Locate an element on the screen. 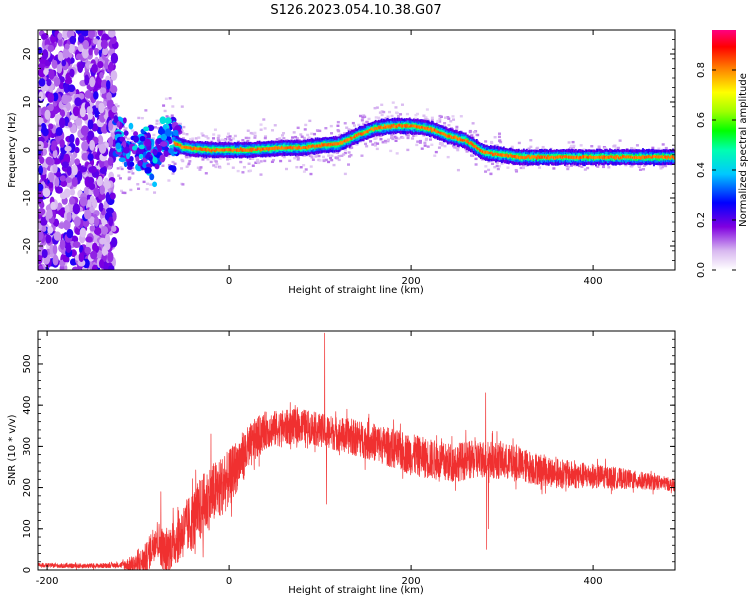  snr-x-tick-label: 400 is located at coordinates (593, 581).